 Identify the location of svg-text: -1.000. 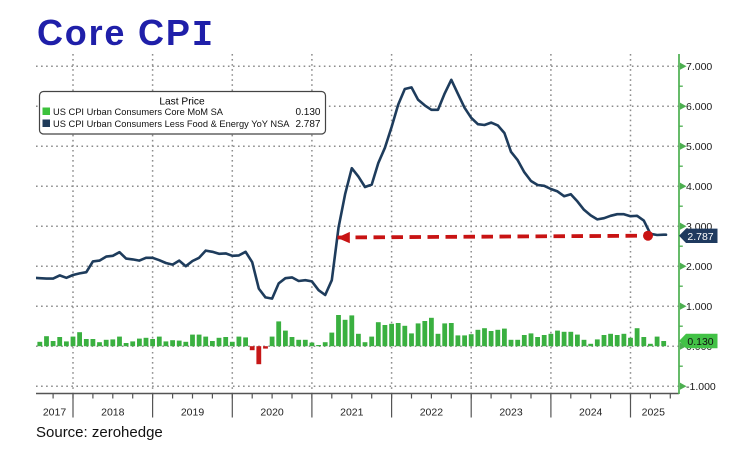
(701, 387).